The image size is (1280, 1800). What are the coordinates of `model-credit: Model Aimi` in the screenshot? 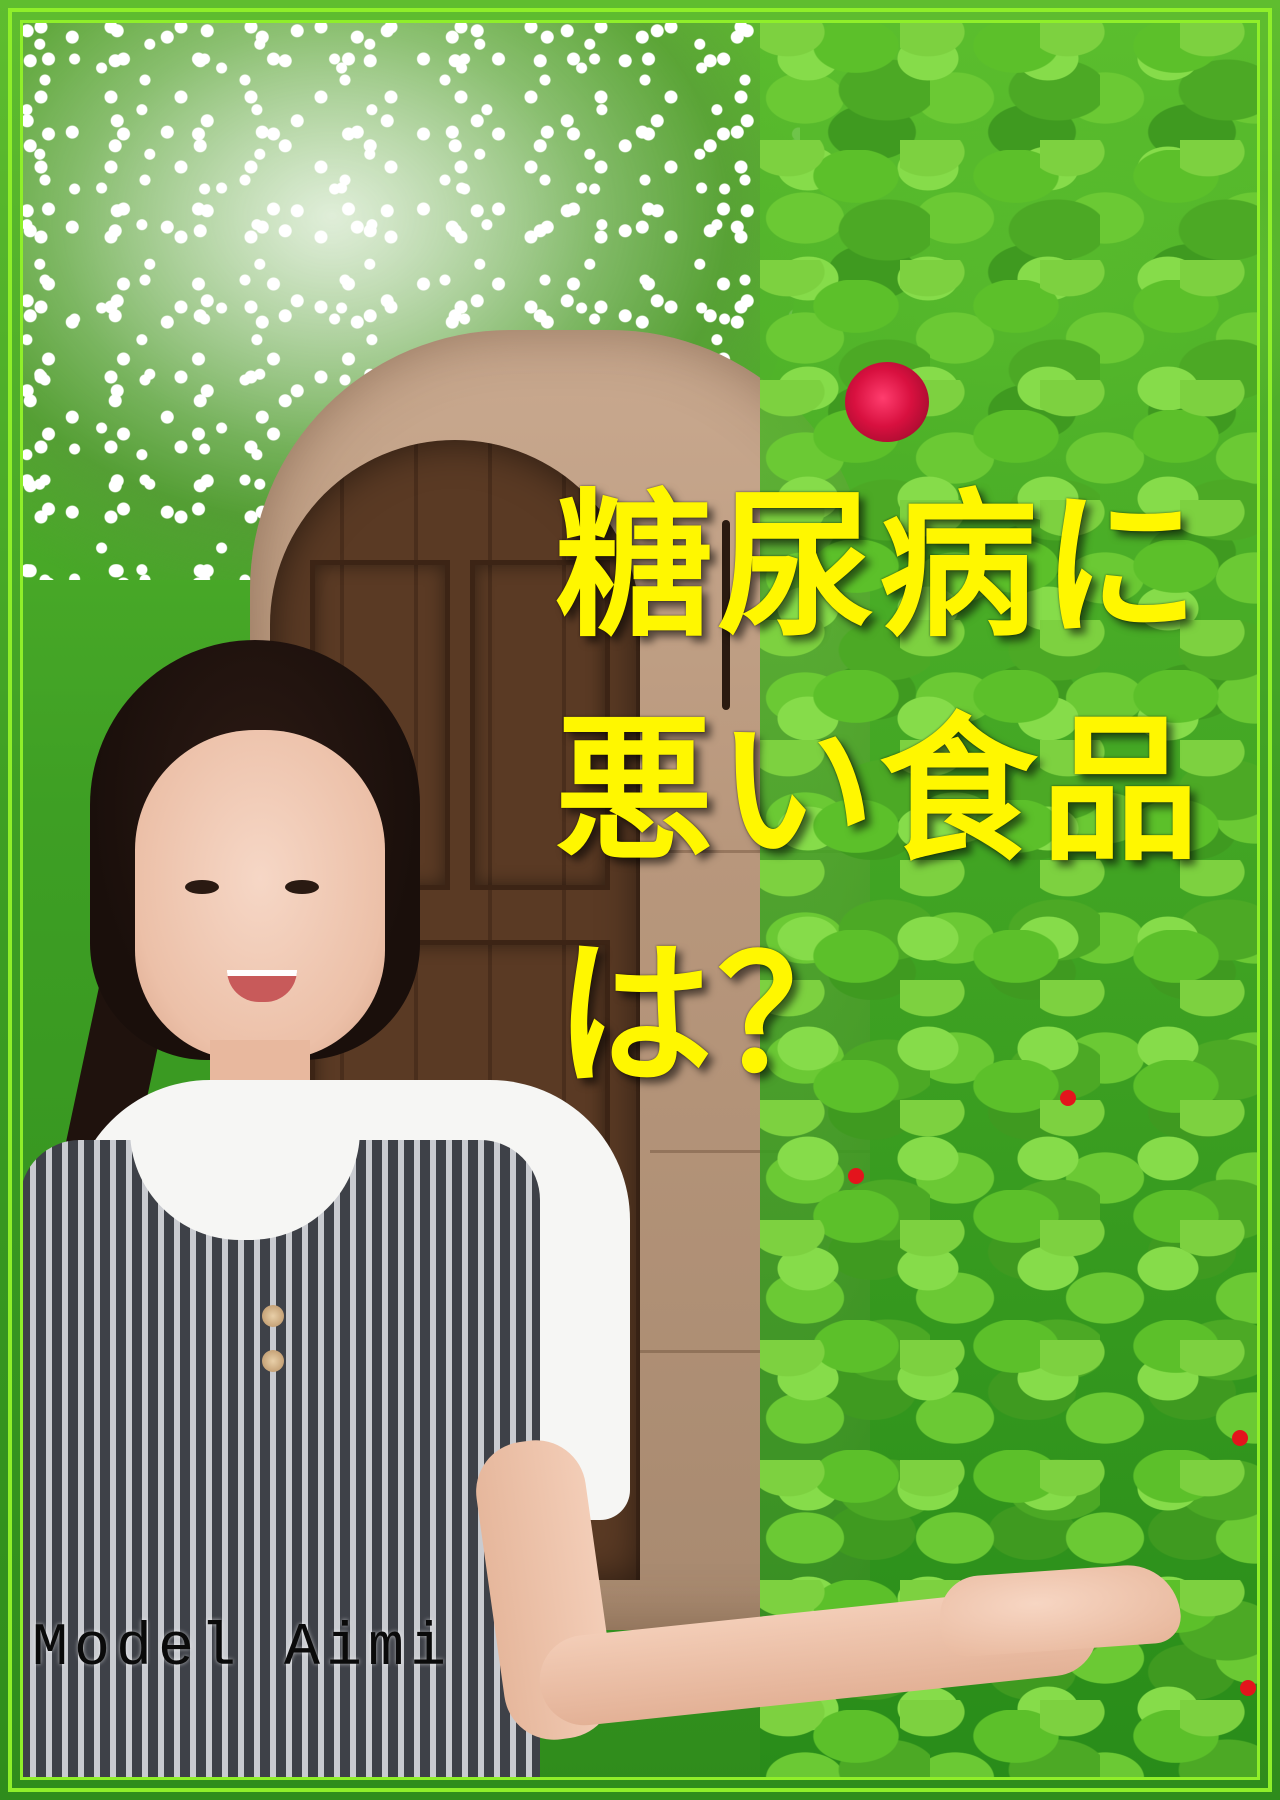 It's located at (242, 1649).